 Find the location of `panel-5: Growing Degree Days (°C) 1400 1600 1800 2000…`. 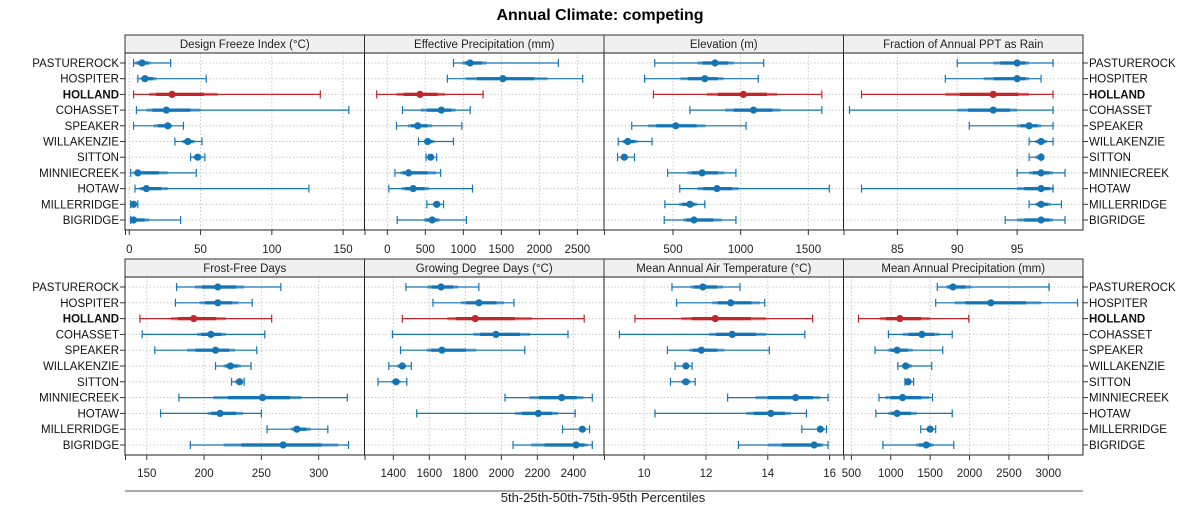

panel-5: Growing Degree Days (°C) 1400 1600 1800 2000… is located at coordinates (484, 375).